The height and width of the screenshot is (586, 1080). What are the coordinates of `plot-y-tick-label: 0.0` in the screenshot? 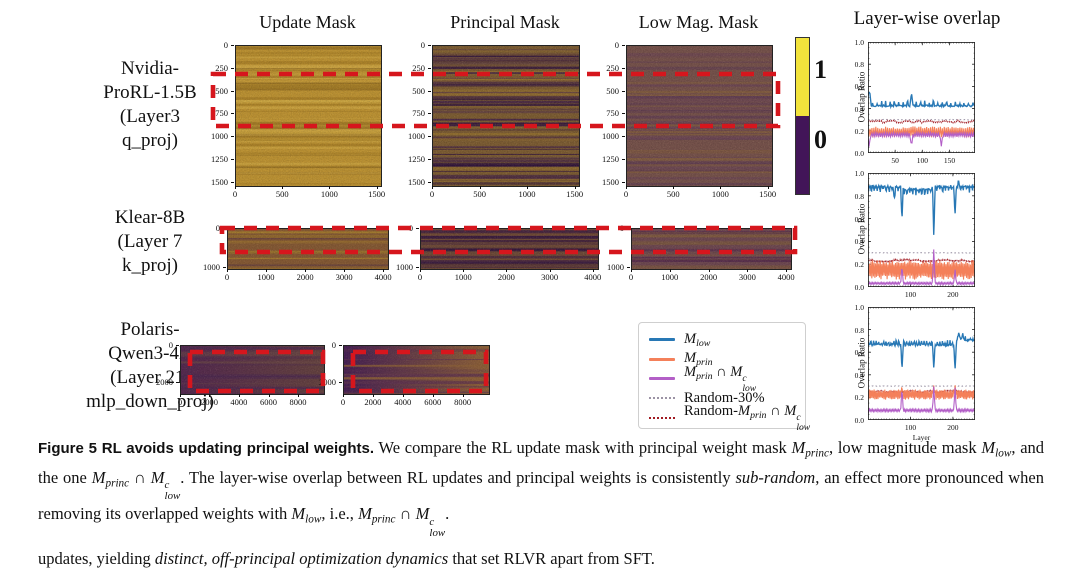 It's located at (859, 420).